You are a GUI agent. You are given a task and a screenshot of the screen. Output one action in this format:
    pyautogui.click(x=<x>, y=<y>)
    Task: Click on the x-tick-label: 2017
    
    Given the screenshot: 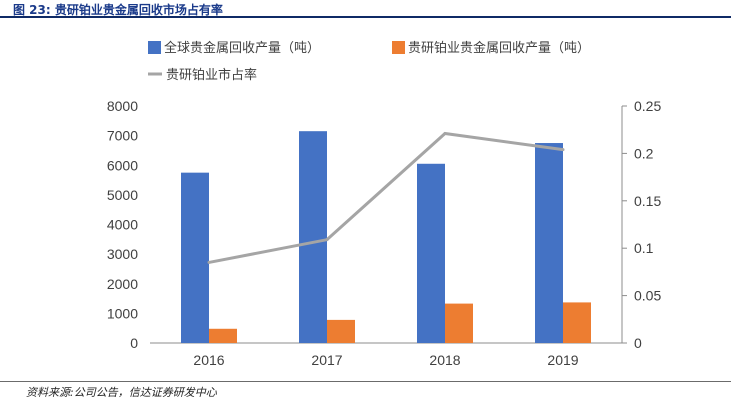 What is the action you would take?
    pyautogui.click(x=326, y=360)
    